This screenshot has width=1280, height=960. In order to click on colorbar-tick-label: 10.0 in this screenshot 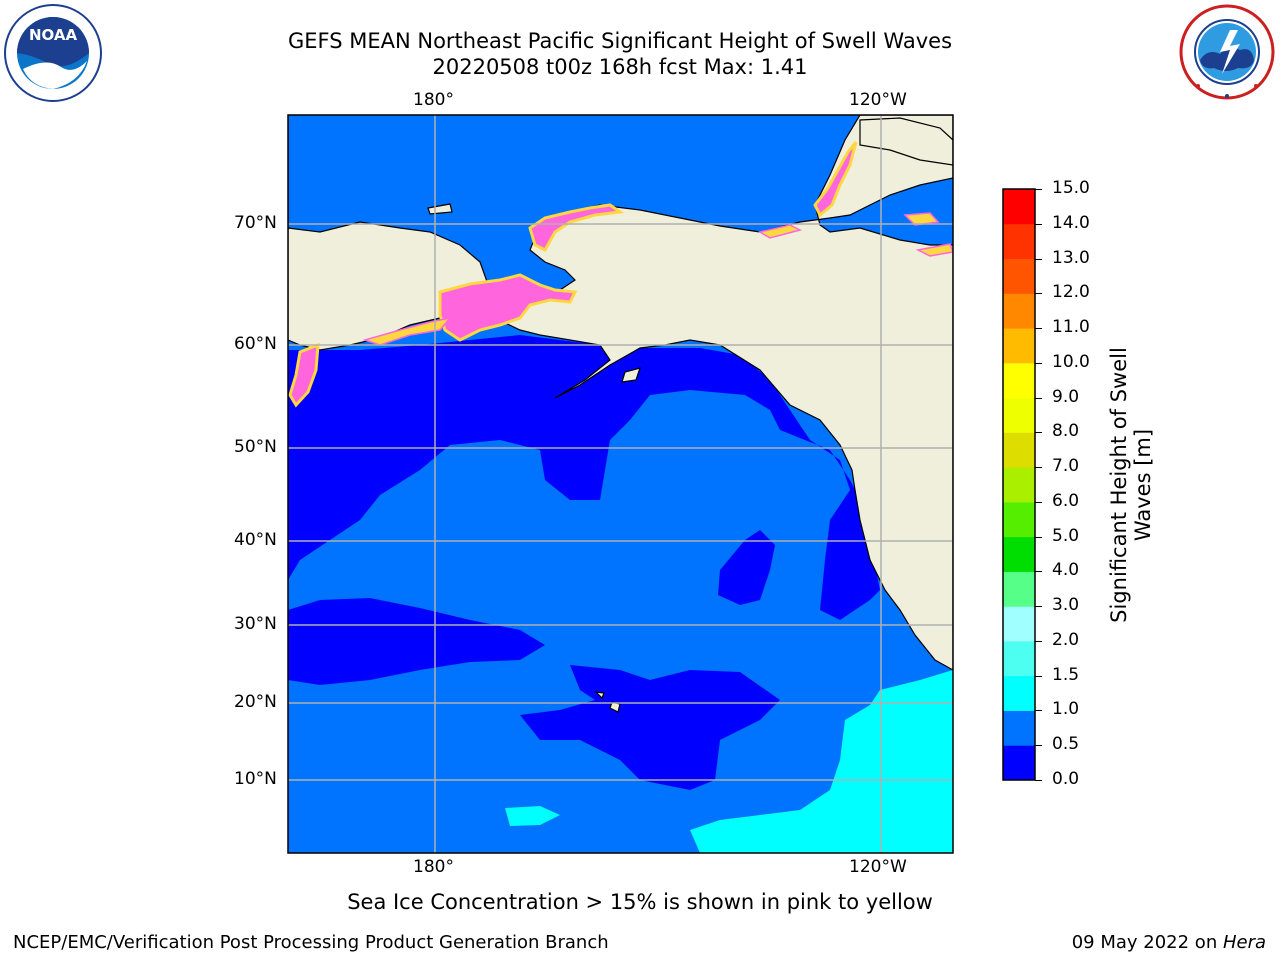, I will do `click(1071, 361)`.